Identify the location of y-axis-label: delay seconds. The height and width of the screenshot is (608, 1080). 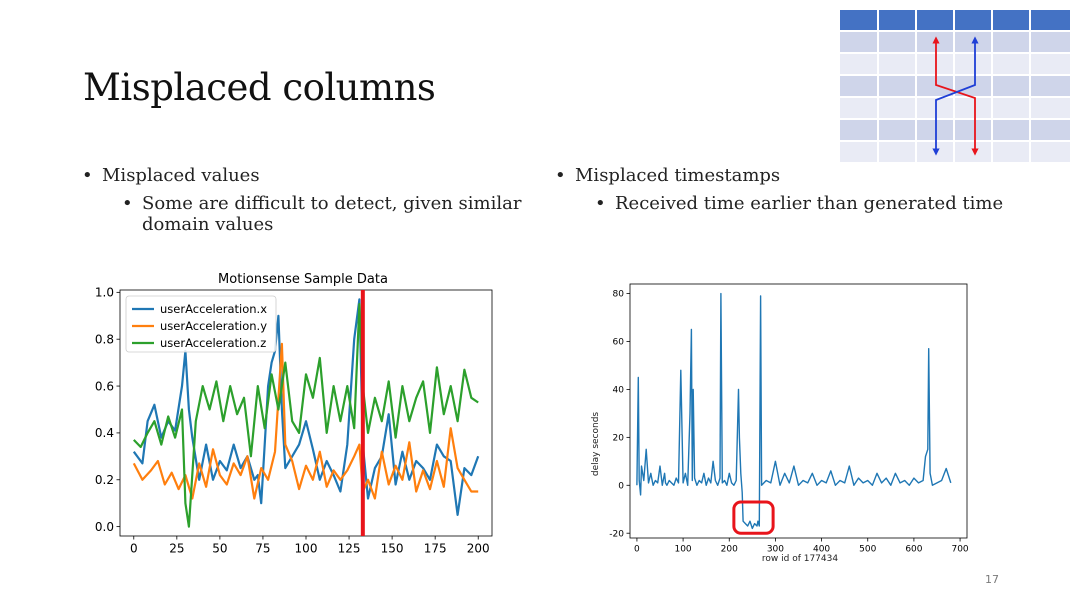
(596, 444).